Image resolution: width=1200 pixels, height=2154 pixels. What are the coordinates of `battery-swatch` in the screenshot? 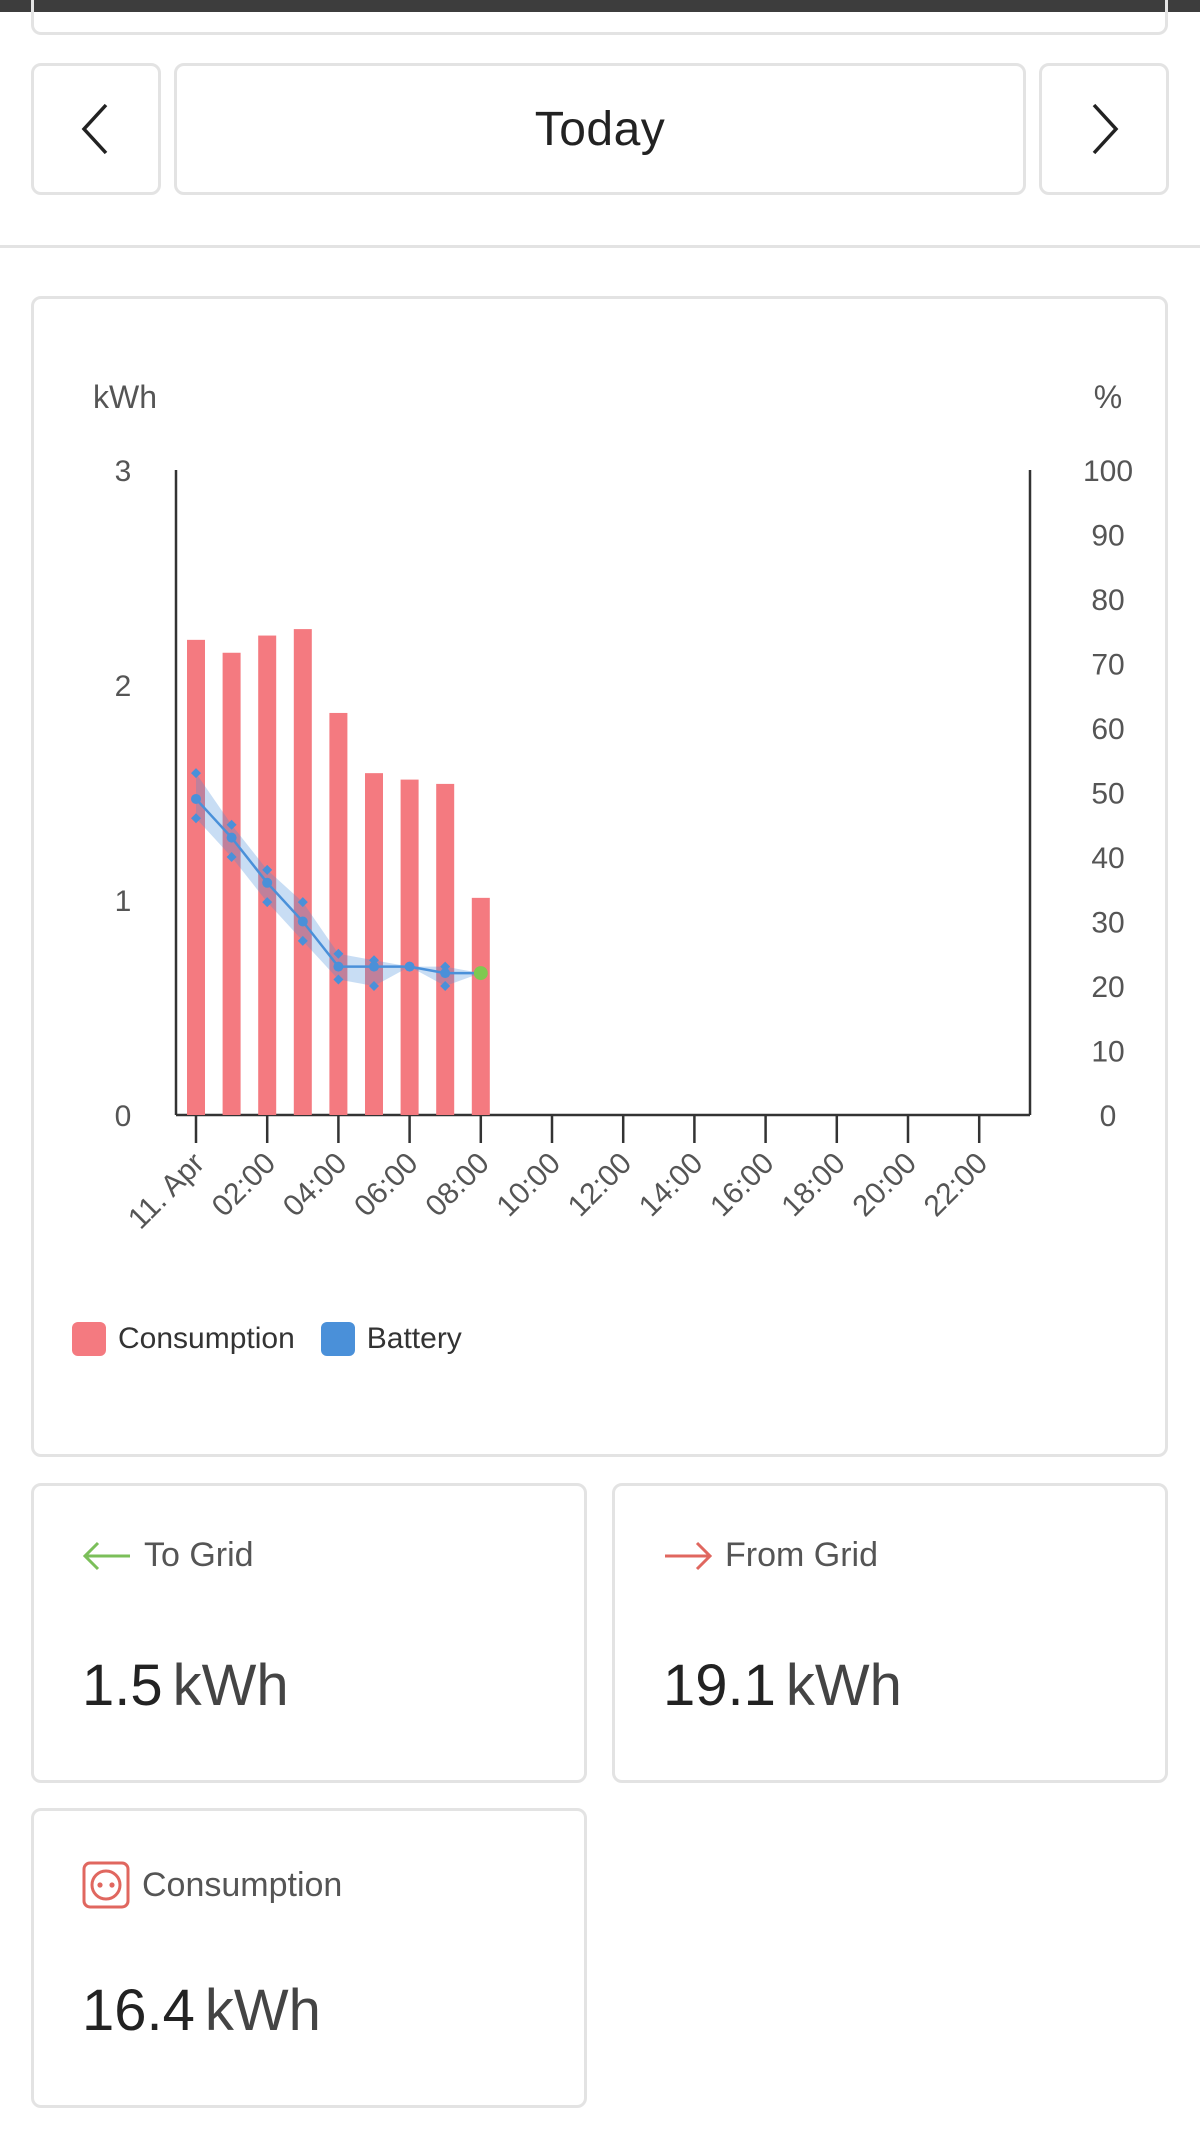 It's located at (337, 1339).